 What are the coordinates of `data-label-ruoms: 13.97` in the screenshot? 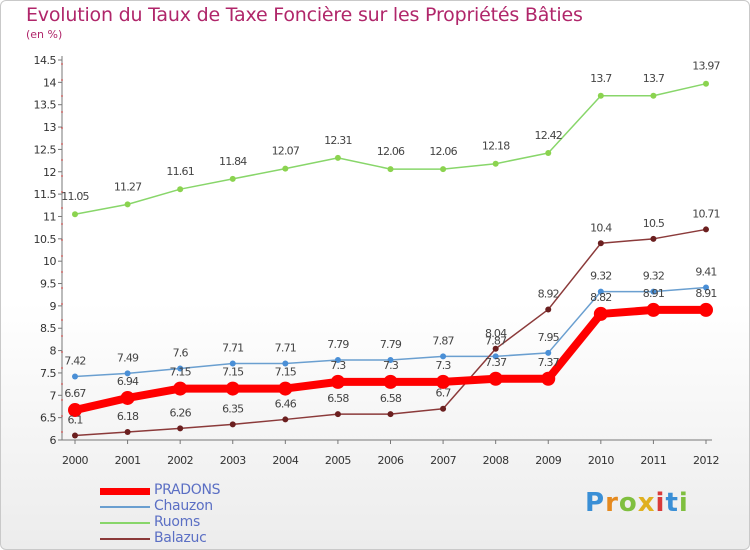 It's located at (706, 66).